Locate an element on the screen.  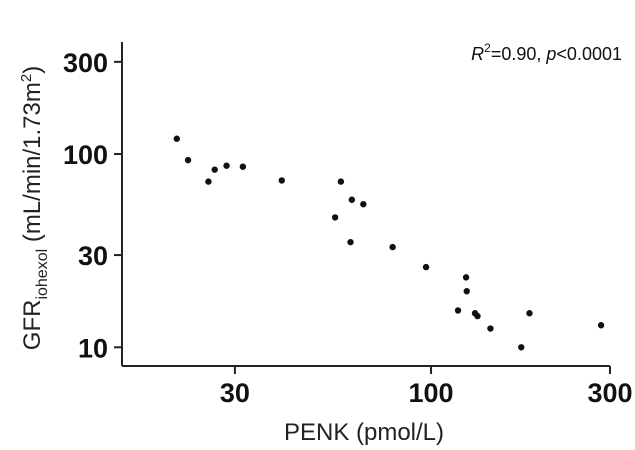
r-squared-label: R is located at coordinates (477, 54).